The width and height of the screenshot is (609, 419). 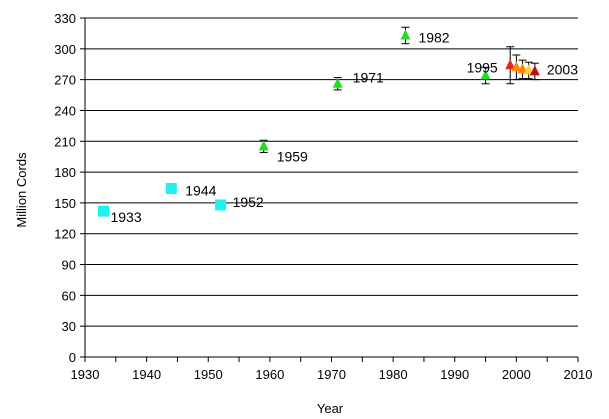 I want to click on y-axis-label: Million Cords, so click(x=21, y=190).